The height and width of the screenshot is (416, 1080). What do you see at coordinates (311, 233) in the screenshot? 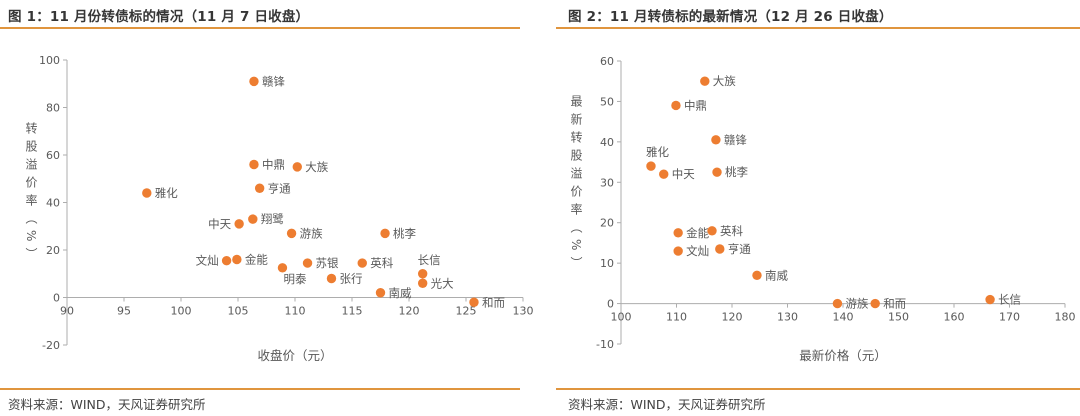
I see `point-label: 游族` at bounding box center [311, 233].